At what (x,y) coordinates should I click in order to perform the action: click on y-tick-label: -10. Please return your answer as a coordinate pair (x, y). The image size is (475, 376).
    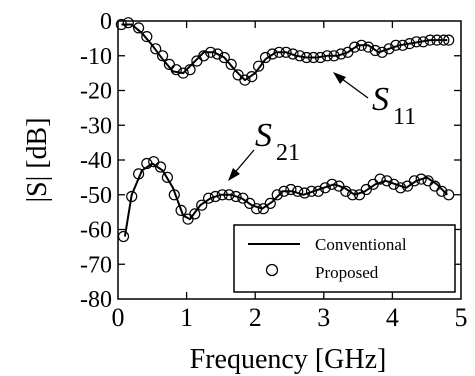
    Looking at the image, I should click on (96, 57).